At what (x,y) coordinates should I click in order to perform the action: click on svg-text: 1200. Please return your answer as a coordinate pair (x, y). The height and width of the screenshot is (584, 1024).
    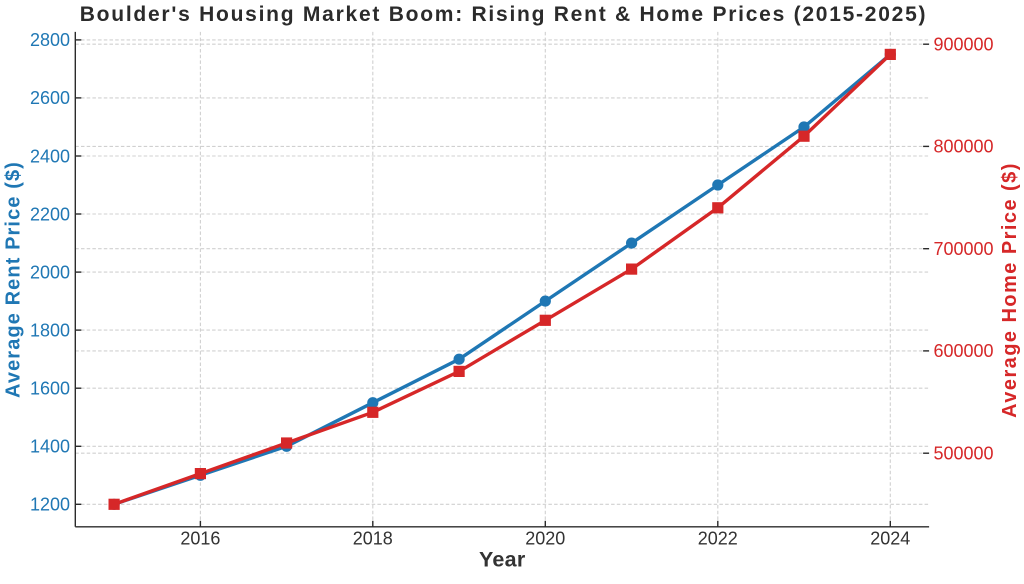
    Looking at the image, I should click on (50, 505).